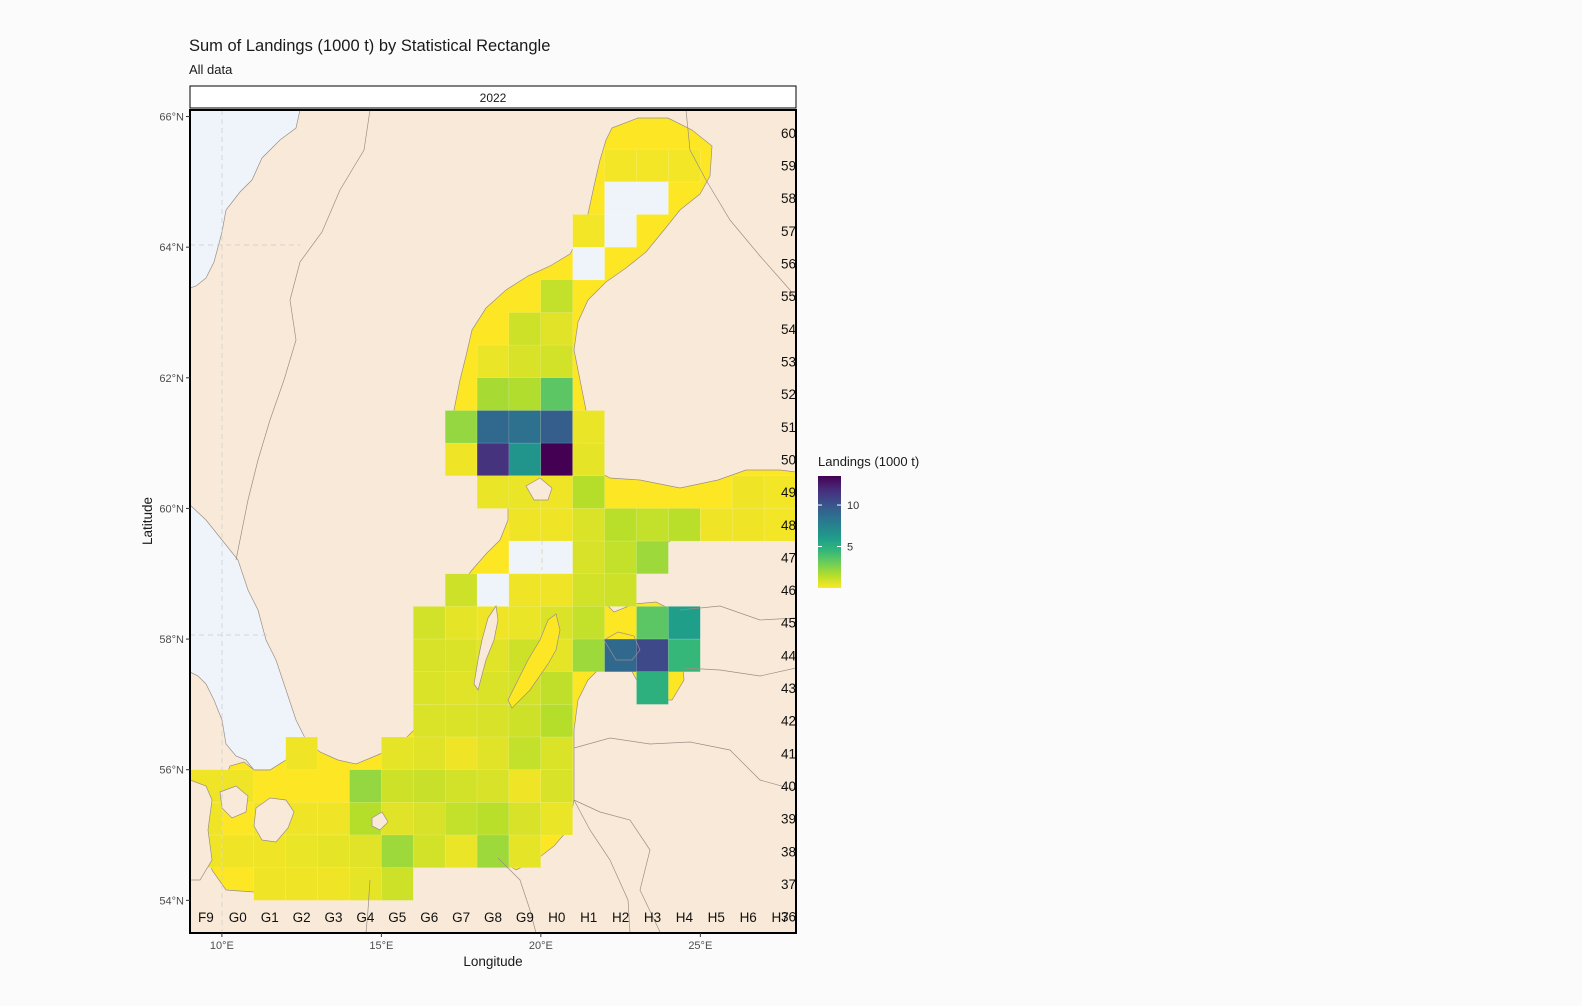  I want to click on row-label-55: 55, so click(788, 296).